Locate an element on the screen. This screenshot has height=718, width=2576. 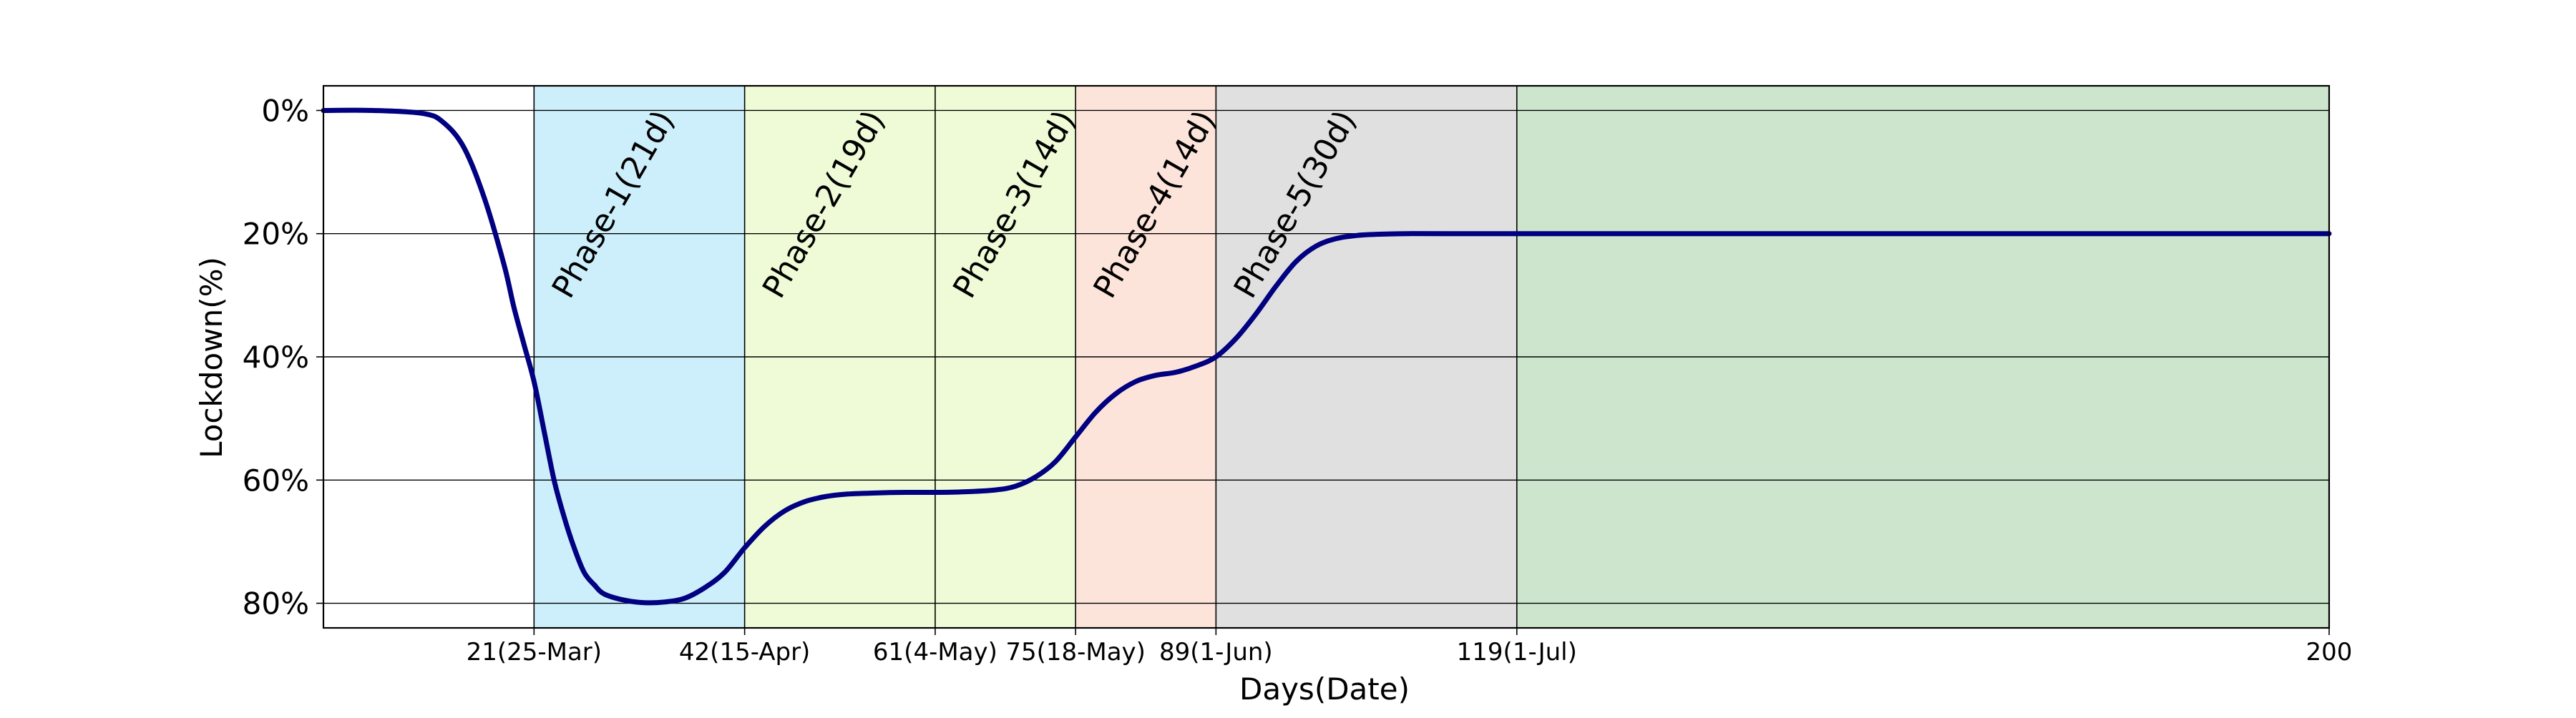
x-tick-label-4: 75(18-May) is located at coordinates (1075, 652).